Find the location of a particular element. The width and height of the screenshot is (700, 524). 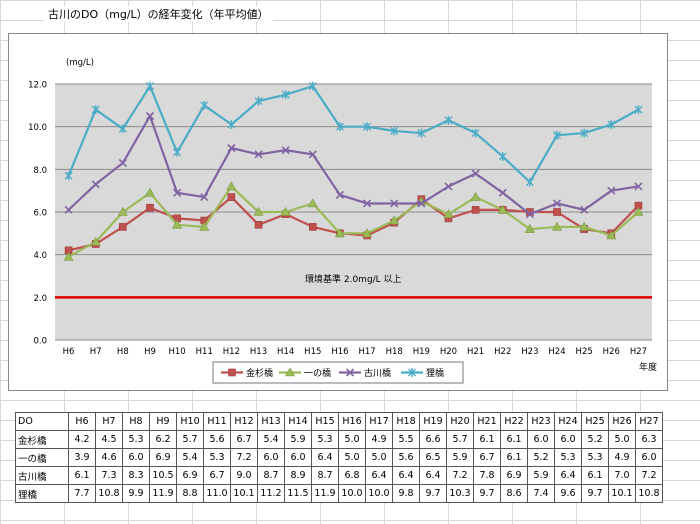

table-cell: 6.9 is located at coordinates (163, 457).